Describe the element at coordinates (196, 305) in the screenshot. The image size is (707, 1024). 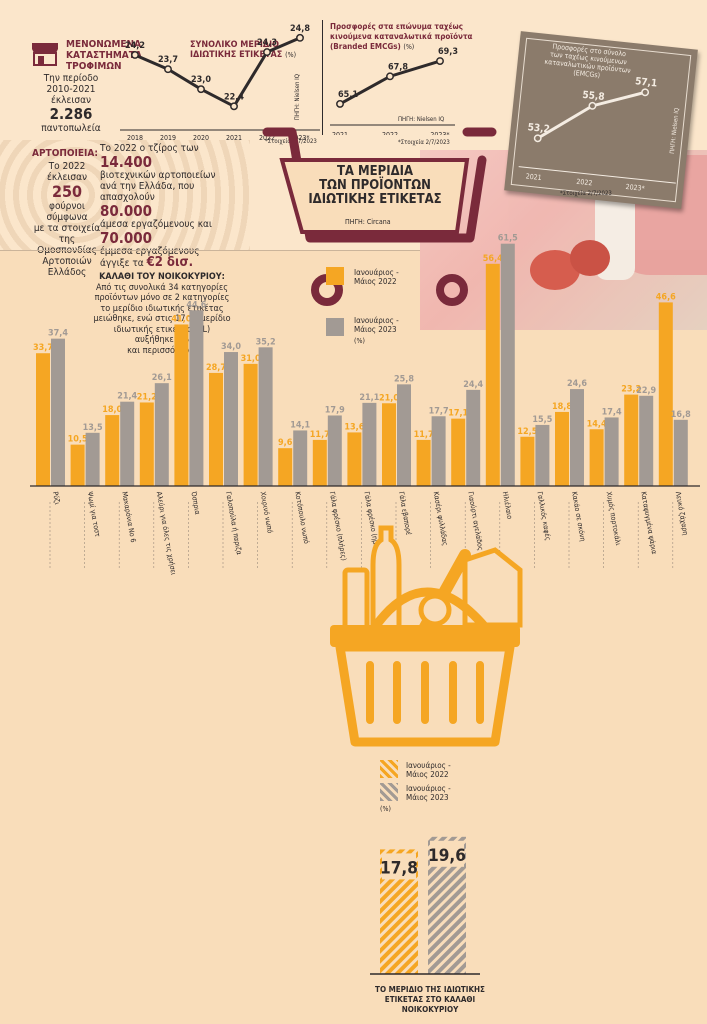
I see `bar-value-label: 44,6` at that location.